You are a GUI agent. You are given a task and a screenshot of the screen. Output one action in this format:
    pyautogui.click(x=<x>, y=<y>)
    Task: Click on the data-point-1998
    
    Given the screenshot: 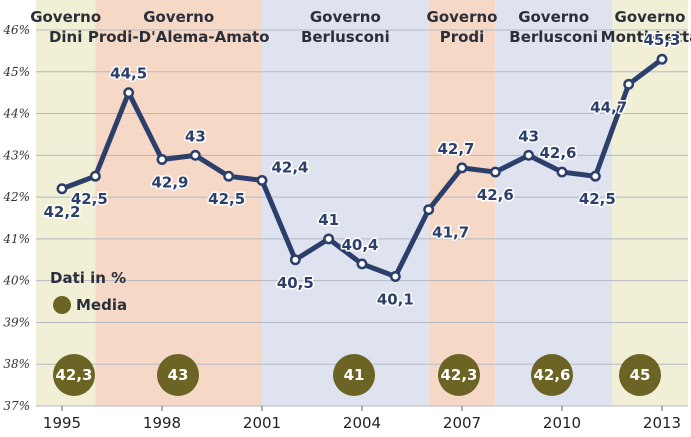 What is the action you would take?
    pyautogui.click(x=162, y=159)
    